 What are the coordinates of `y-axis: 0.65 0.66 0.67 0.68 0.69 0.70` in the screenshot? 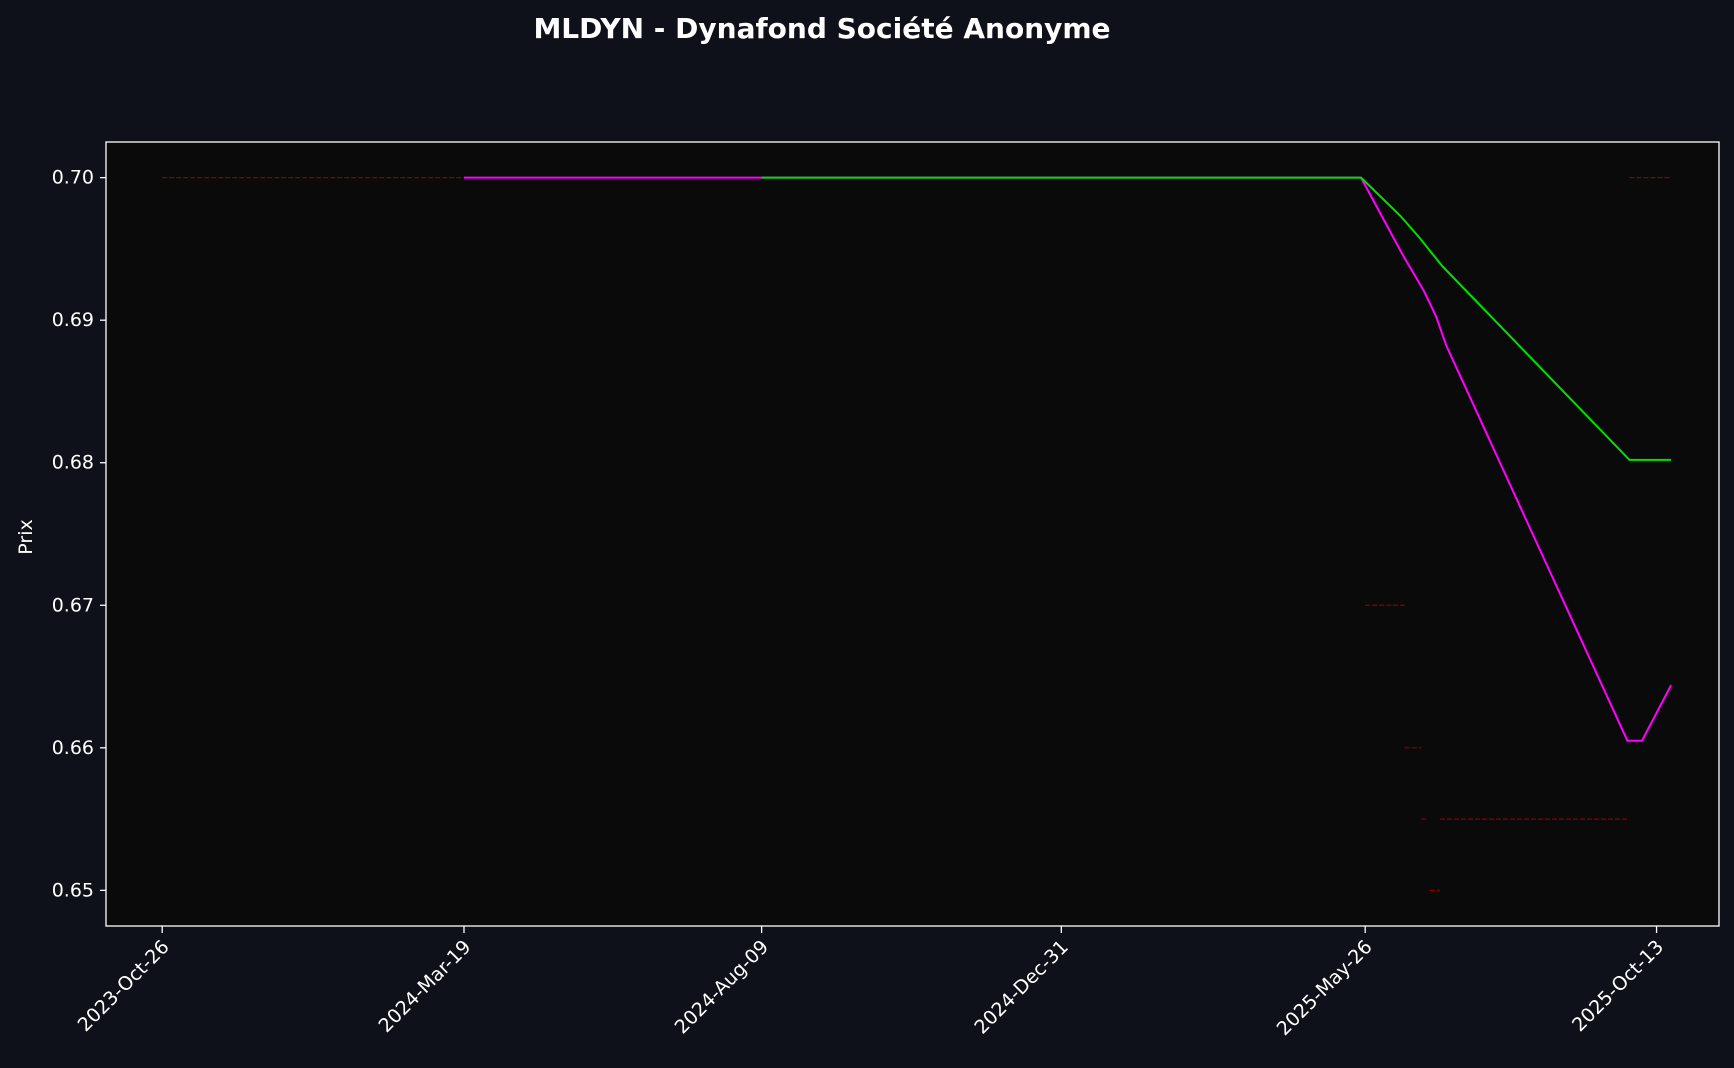 It's located at (79, 534).